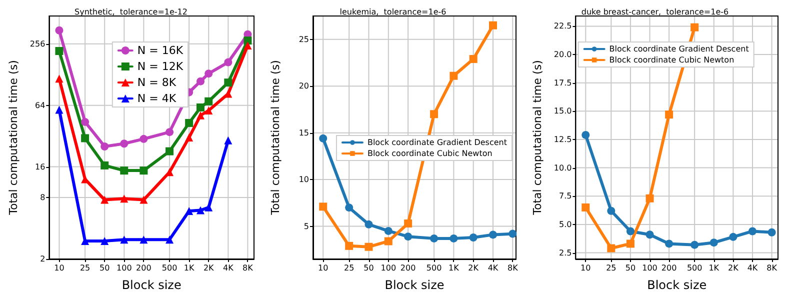 Image resolution: width=786 pixels, height=296 pixels. Describe the element at coordinates (563, 167) in the screenshot. I see `y-tick-label: 10.0` at that location.